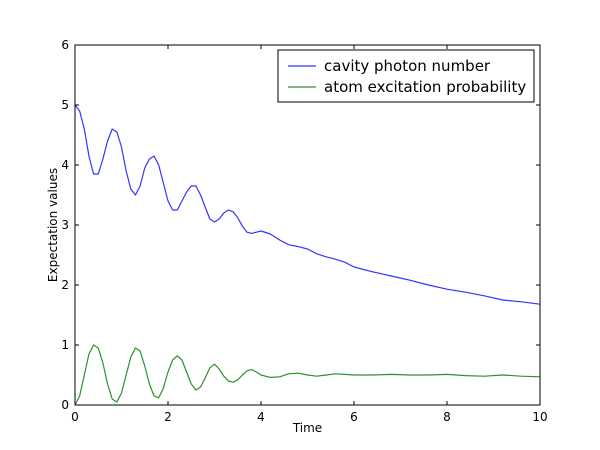 This screenshot has height=450, width=600. Describe the element at coordinates (65, 225) in the screenshot. I see `y-tick-label: 3` at that location.